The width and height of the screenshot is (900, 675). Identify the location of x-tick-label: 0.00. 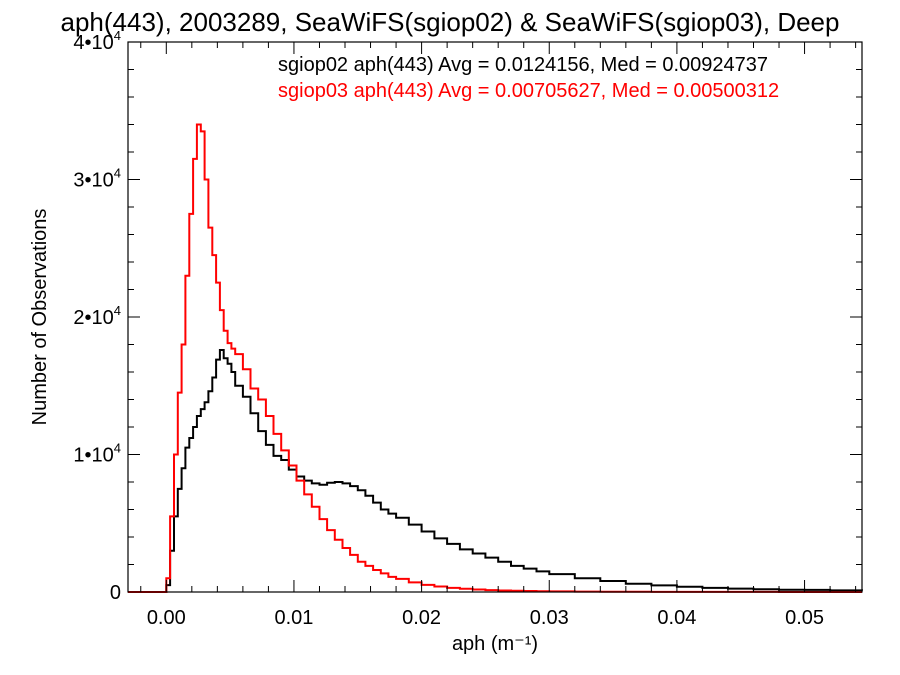
(166, 618).